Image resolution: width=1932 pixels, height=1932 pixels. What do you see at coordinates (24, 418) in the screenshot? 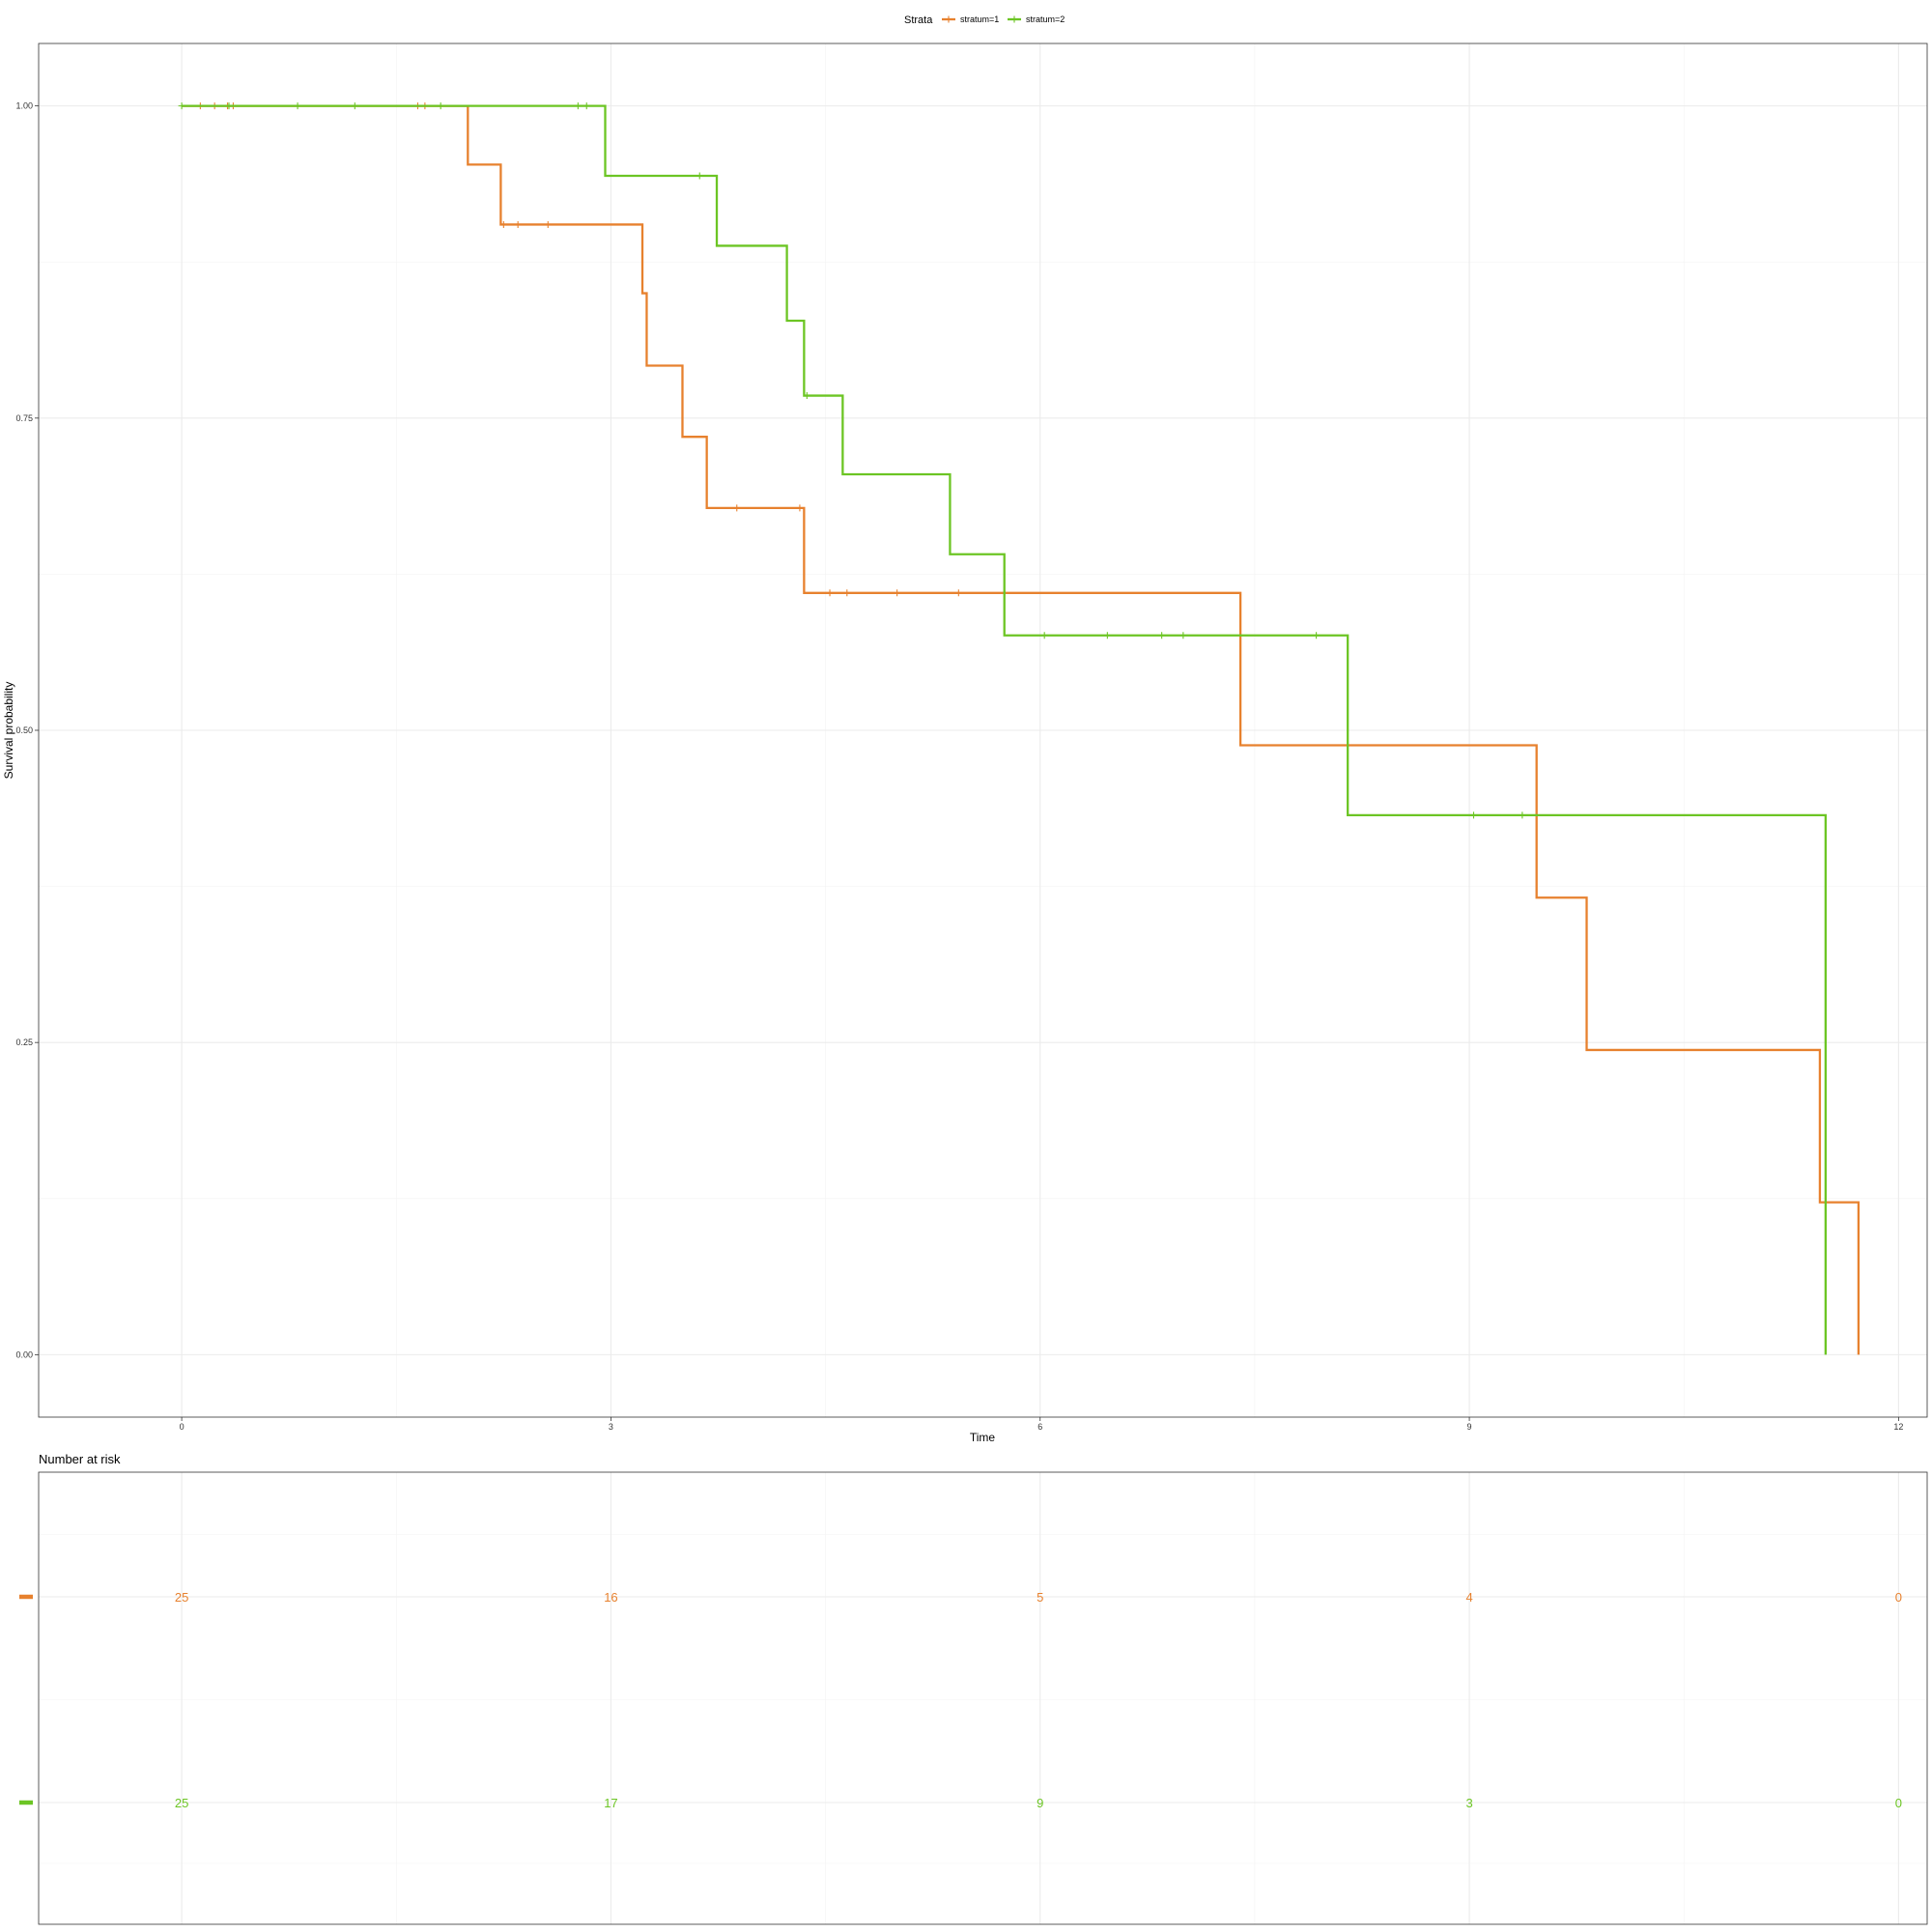
I see `y-tick-label: 0.75` at bounding box center [24, 418].